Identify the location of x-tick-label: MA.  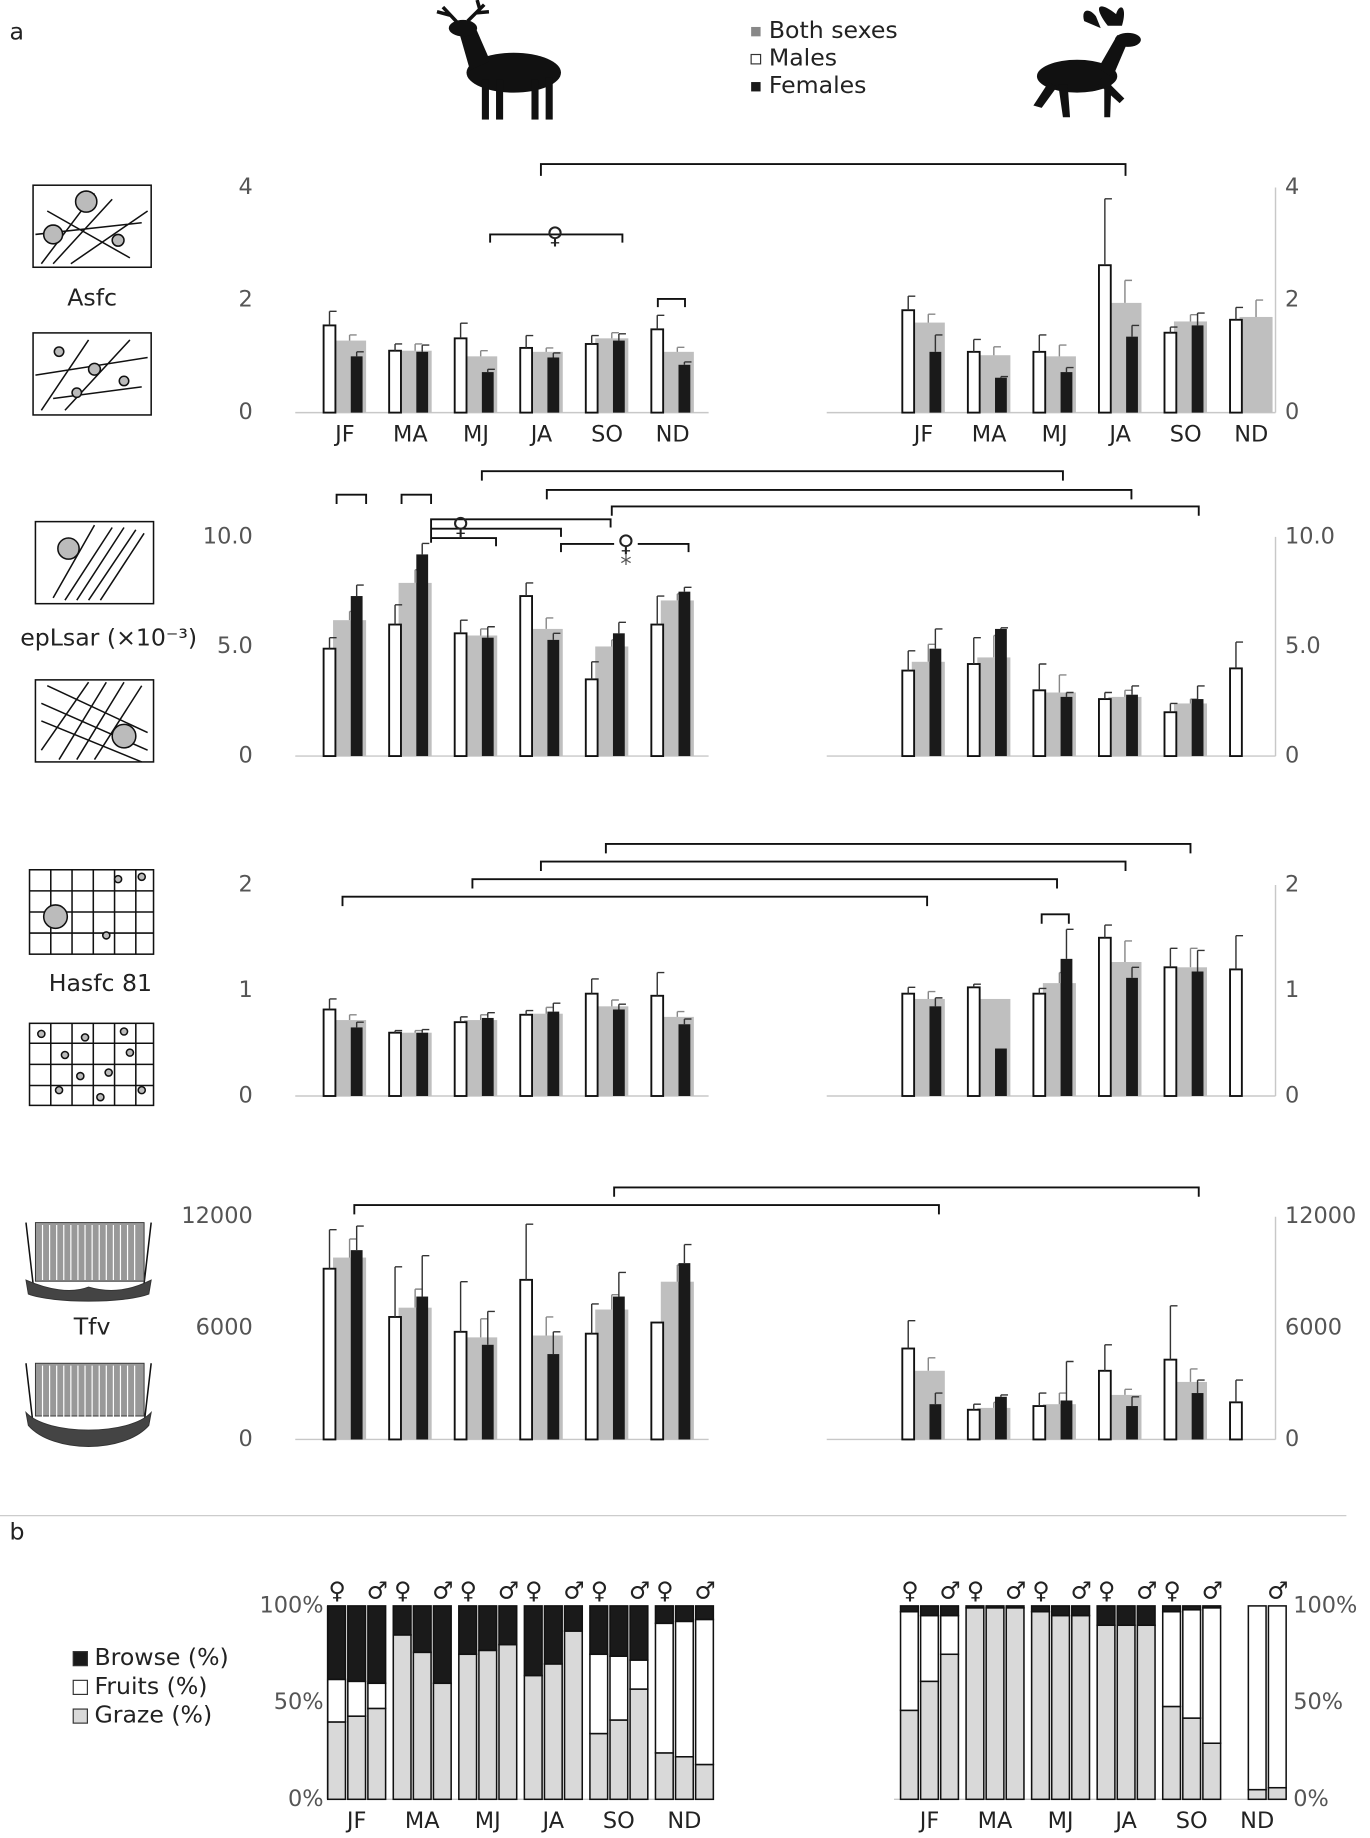
(410, 434).